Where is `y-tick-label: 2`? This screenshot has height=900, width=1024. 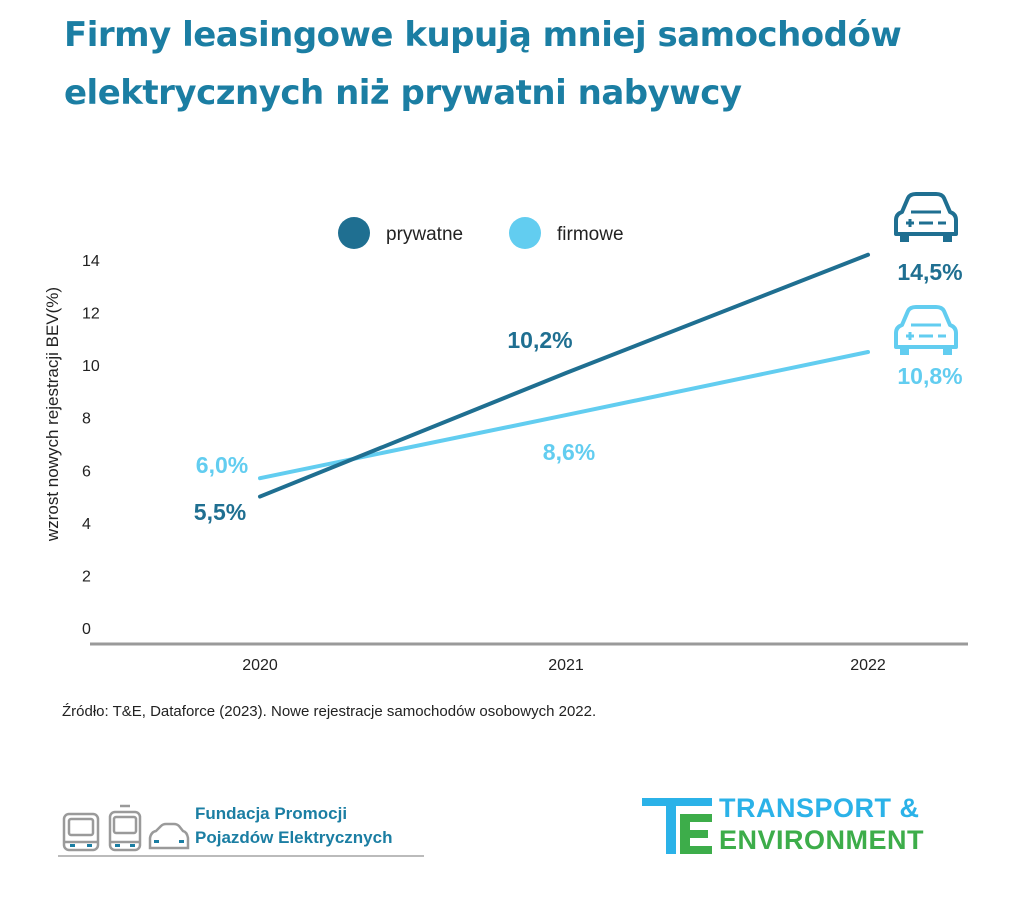 y-tick-label: 2 is located at coordinates (86, 576).